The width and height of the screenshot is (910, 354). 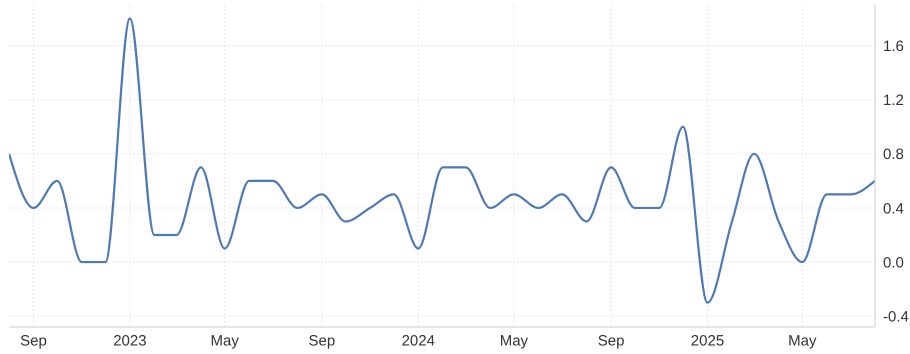 What do you see at coordinates (893, 209) in the screenshot?
I see `y-tick-label: 0.4` at bounding box center [893, 209].